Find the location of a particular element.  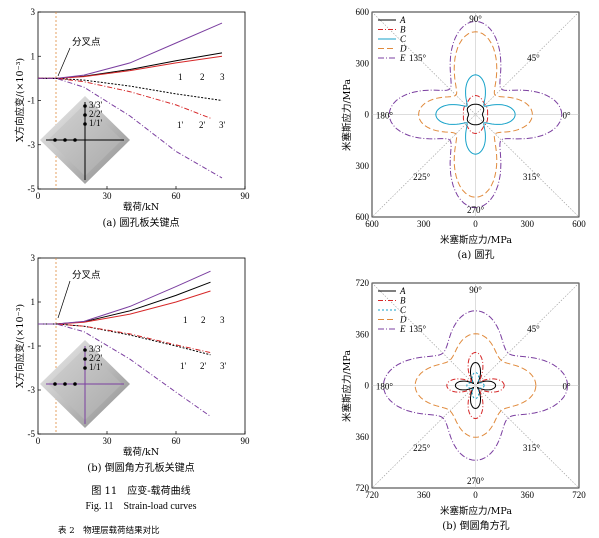

panel-b-inset-plate: 3/3' 2/2' 1/1' is located at coordinates (85, 384).